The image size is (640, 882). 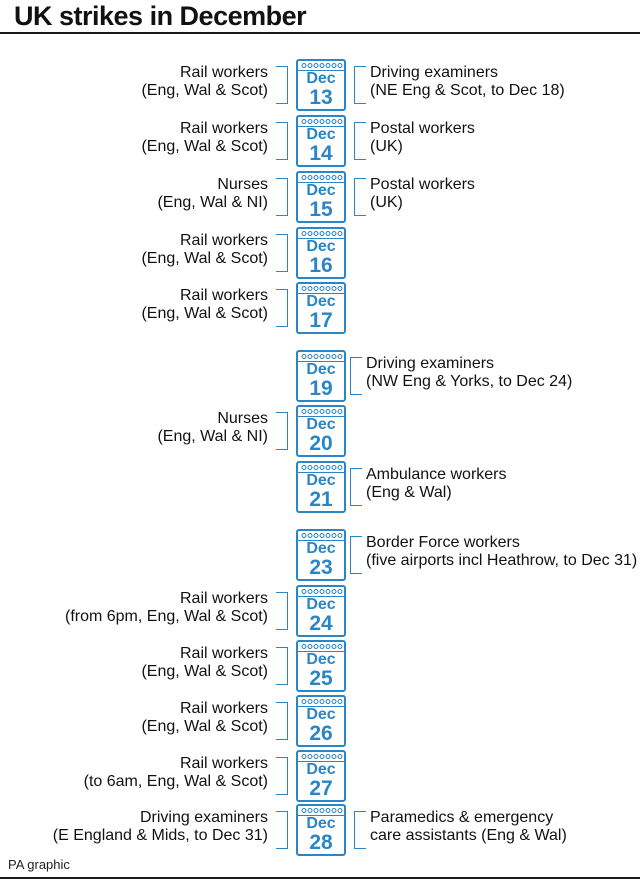 I want to click on calendar-day: 26, so click(x=321, y=733).